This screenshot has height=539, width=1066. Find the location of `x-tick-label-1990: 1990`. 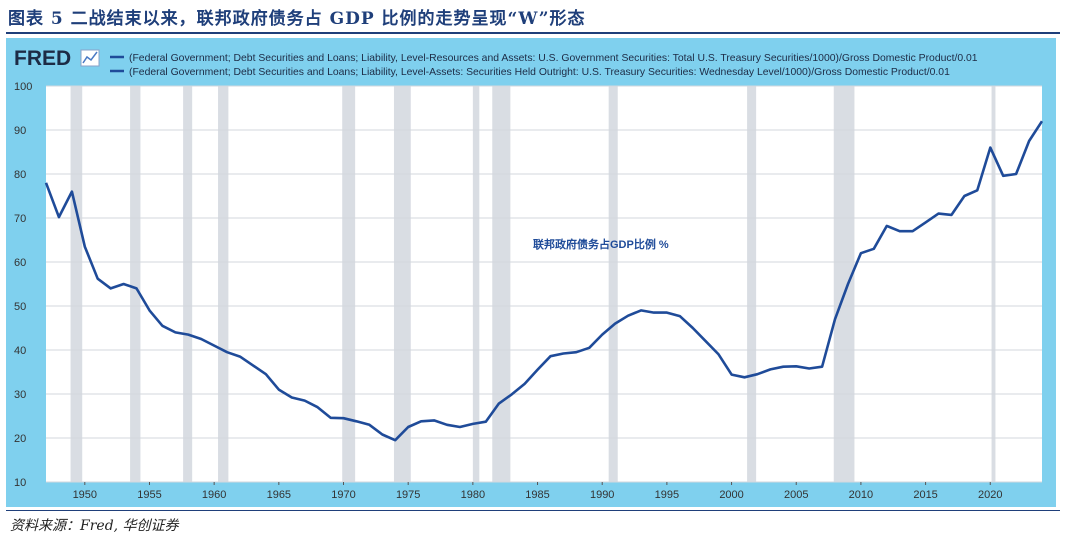

x-tick-label-1990: 1990 is located at coordinates (602, 495).